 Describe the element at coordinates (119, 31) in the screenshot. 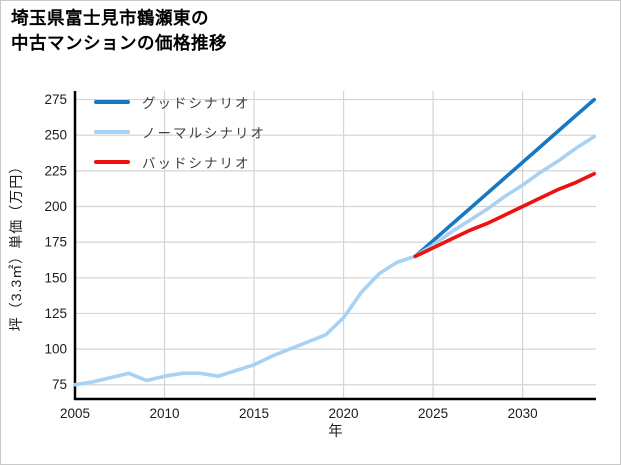

I see `chart-title: 埼玉県富士見市鶴瀬東の 中古マンションの価格推移` at that location.